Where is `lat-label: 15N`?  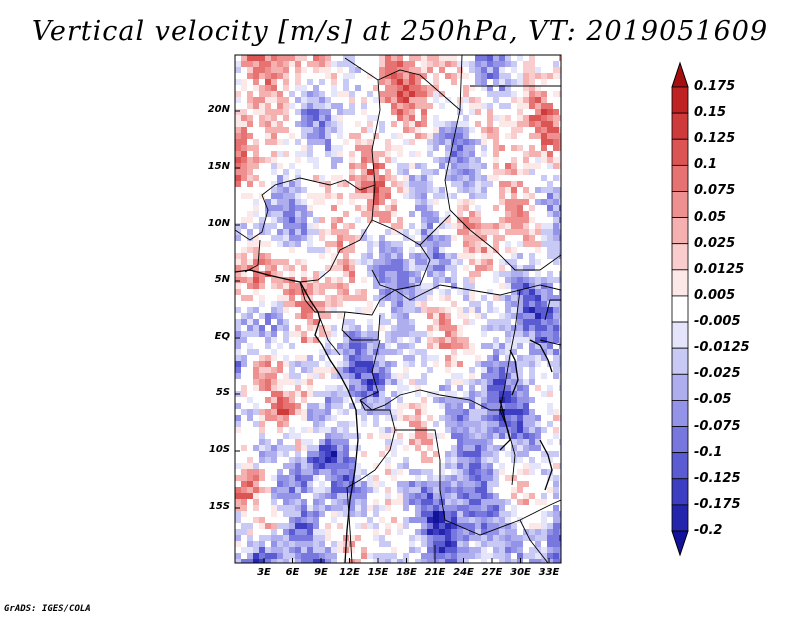 lat-label: 15N is located at coordinates (218, 166).